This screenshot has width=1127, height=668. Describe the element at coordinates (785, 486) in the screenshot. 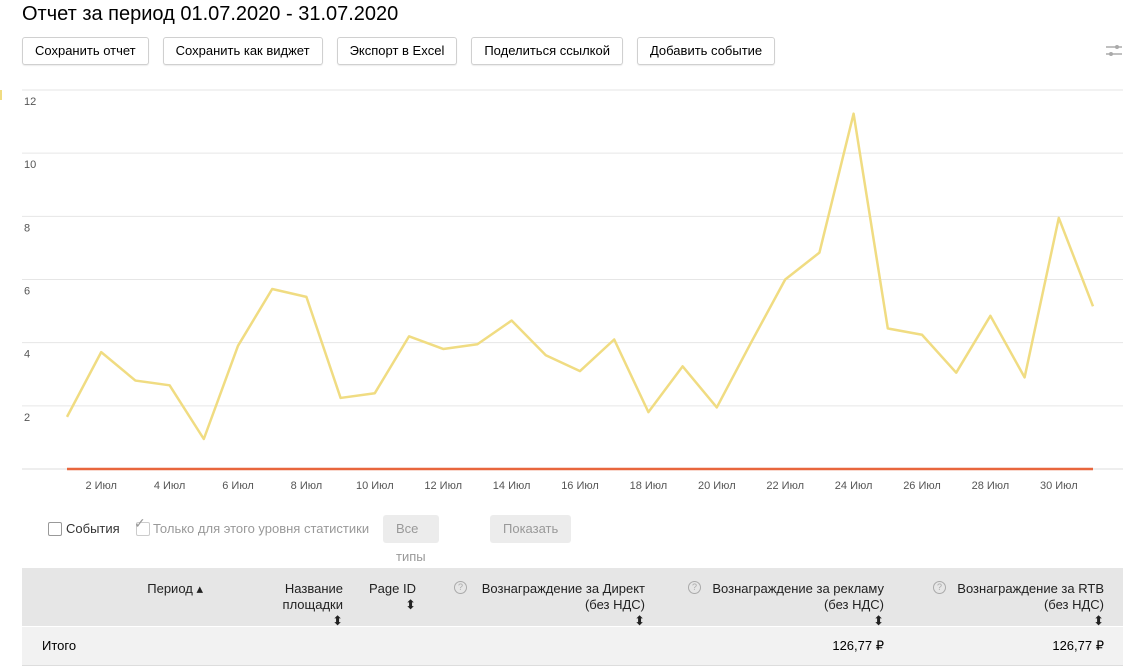

I see `x-tick-label: 22 Июл` at that location.